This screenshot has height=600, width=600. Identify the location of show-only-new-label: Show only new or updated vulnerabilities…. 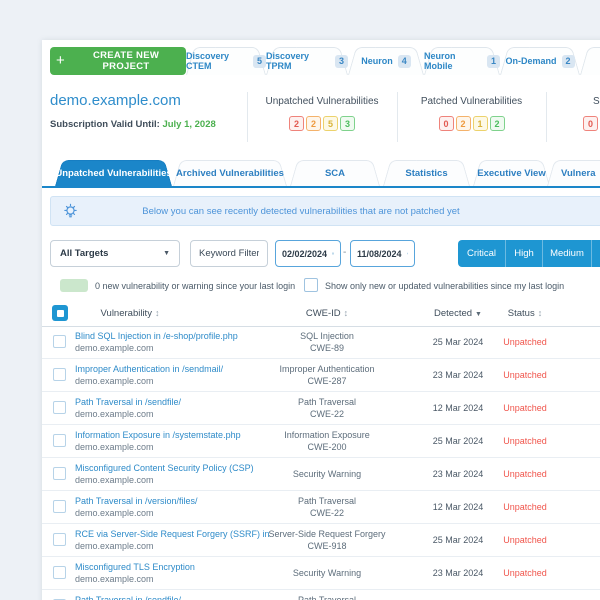
(445, 286).